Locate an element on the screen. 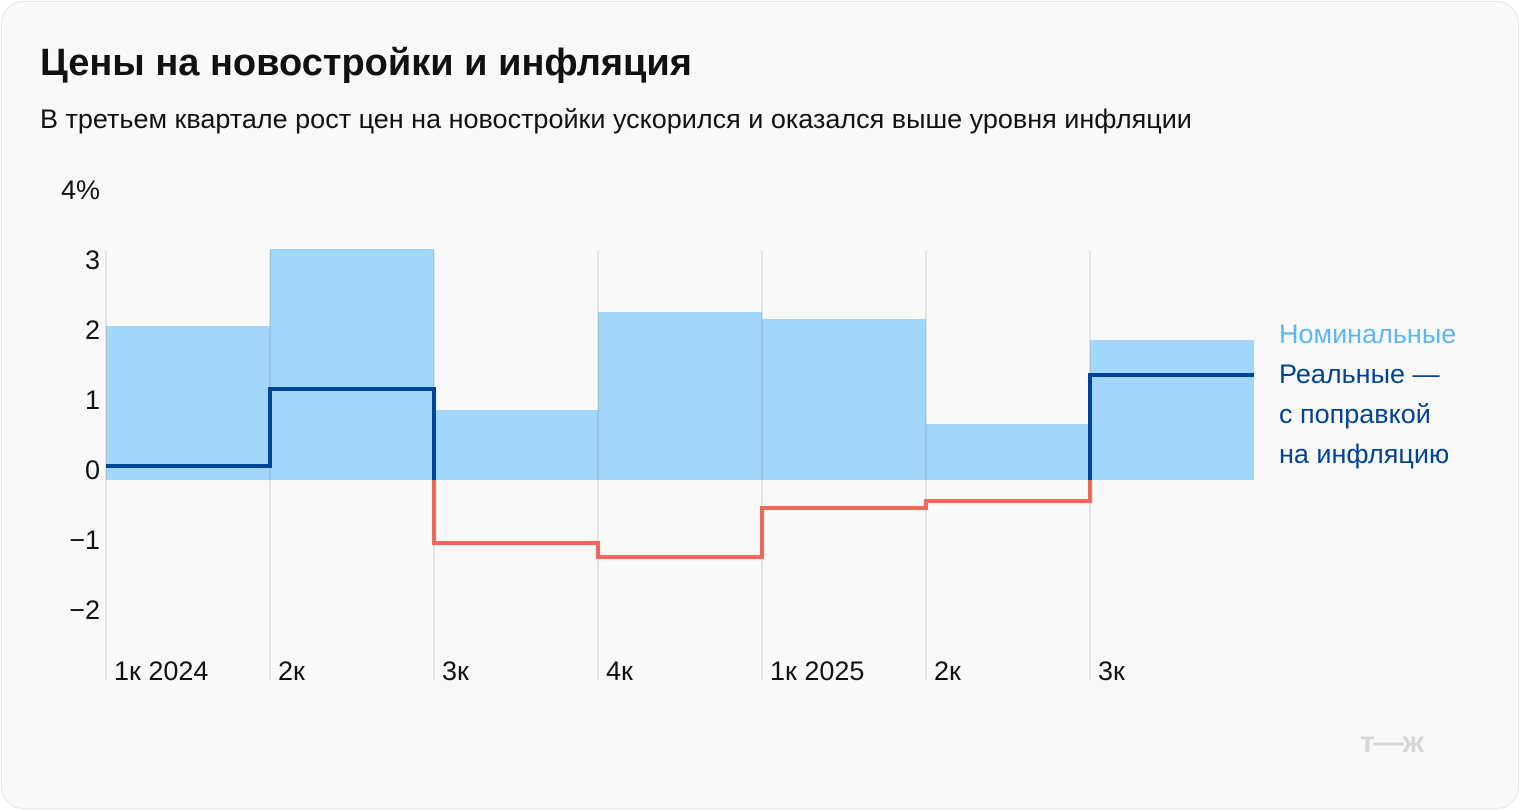 This screenshot has height=810, width=1520. legend-real-line: Реальные — is located at coordinates (1359, 374).